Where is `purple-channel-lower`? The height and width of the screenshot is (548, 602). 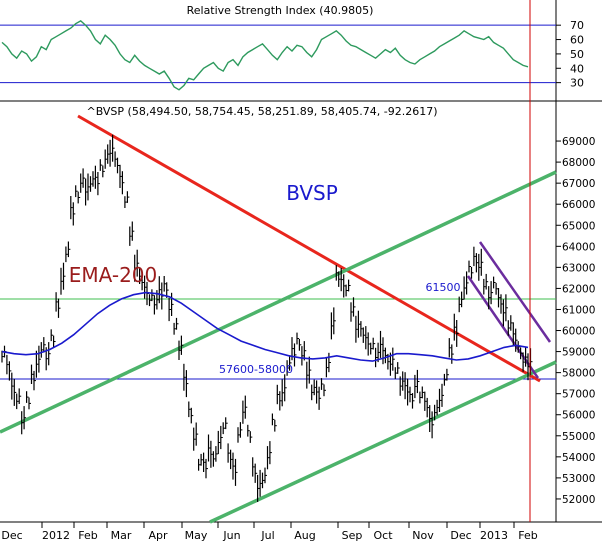
purple-channel-lower is located at coordinates (503, 327).